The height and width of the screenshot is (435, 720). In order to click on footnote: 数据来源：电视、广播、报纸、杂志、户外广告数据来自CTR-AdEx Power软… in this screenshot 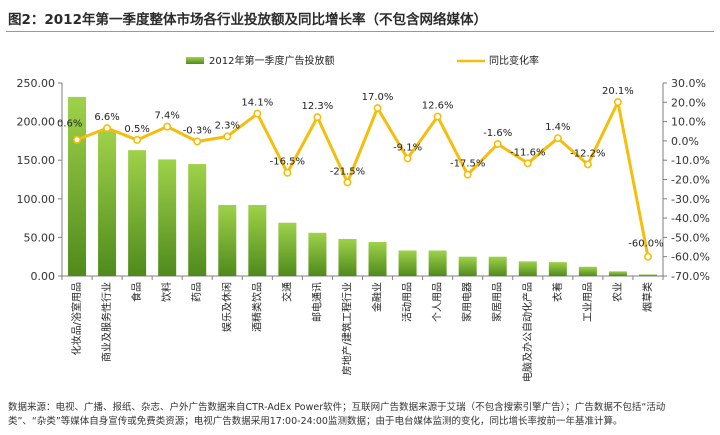, I will do `click(361, 415)`.